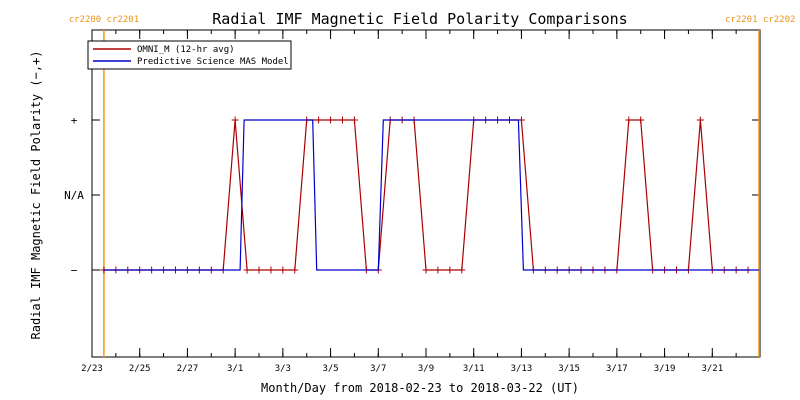 The height and width of the screenshot is (400, 800). What do you see at coordinates (140, 369) in the screenshot?
I see `x-tick-label: 2/25` at bounding box center [140, 369].